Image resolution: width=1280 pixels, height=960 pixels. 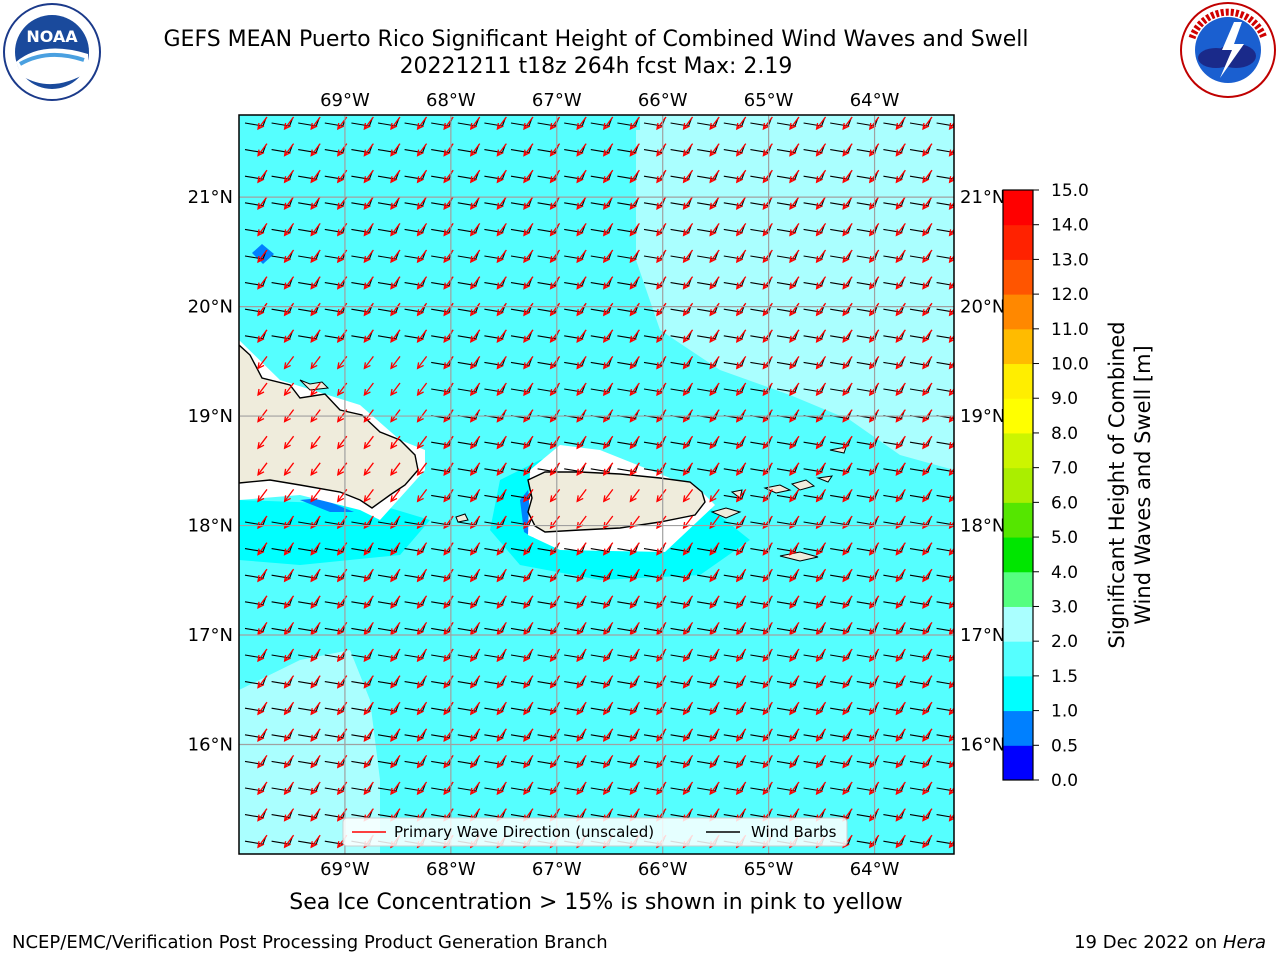 What do you see at coordinates (1070, 191) in the screenshot?
I see `colorbar-tick-label: 15.0` at bounding box center [1070, 191].